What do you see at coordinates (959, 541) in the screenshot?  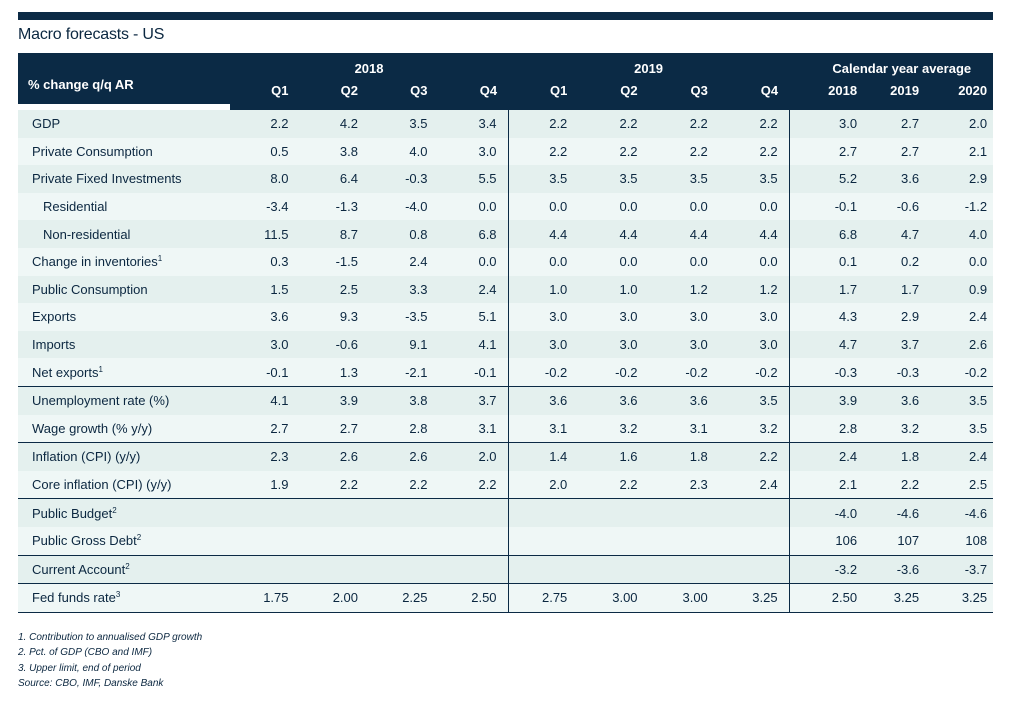 I see `value-cell: 108` at bounding box center [959, 541].